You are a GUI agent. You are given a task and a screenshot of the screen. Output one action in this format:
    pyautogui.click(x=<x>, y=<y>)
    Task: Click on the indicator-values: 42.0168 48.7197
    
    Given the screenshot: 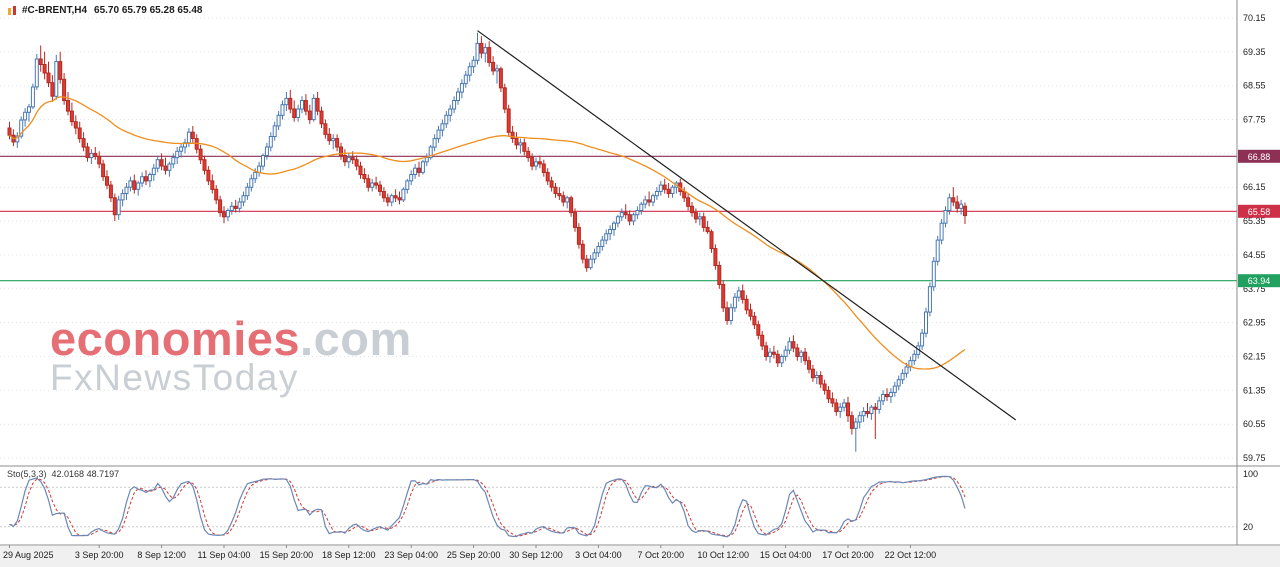 What is the action you would take?
    pyautogui.click(x=85, y=474)
    